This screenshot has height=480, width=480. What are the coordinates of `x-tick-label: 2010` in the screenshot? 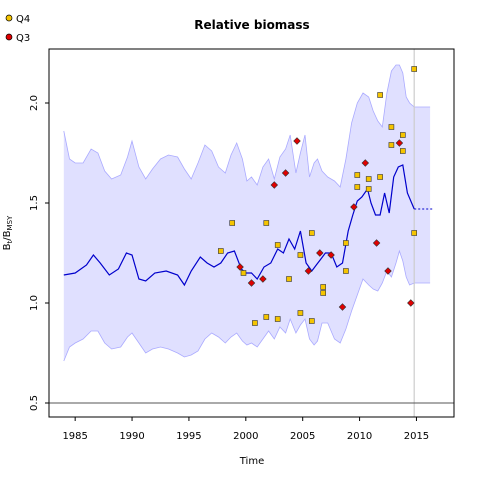 It's located at (359, 436).